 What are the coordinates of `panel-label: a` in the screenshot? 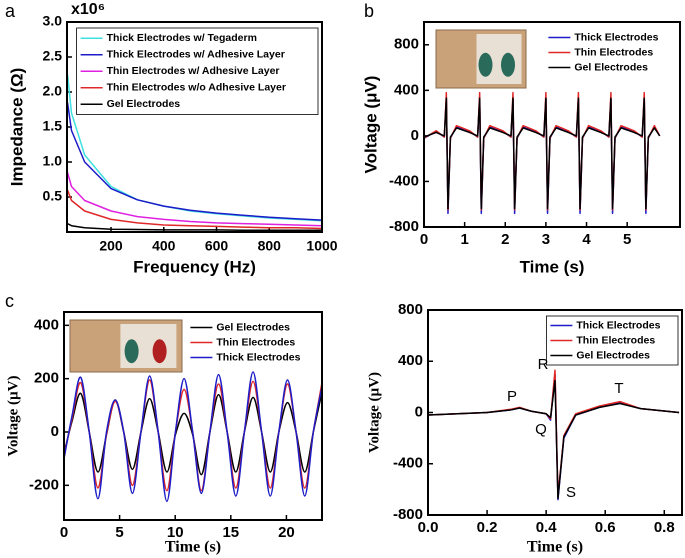 It's located at (10, 11).